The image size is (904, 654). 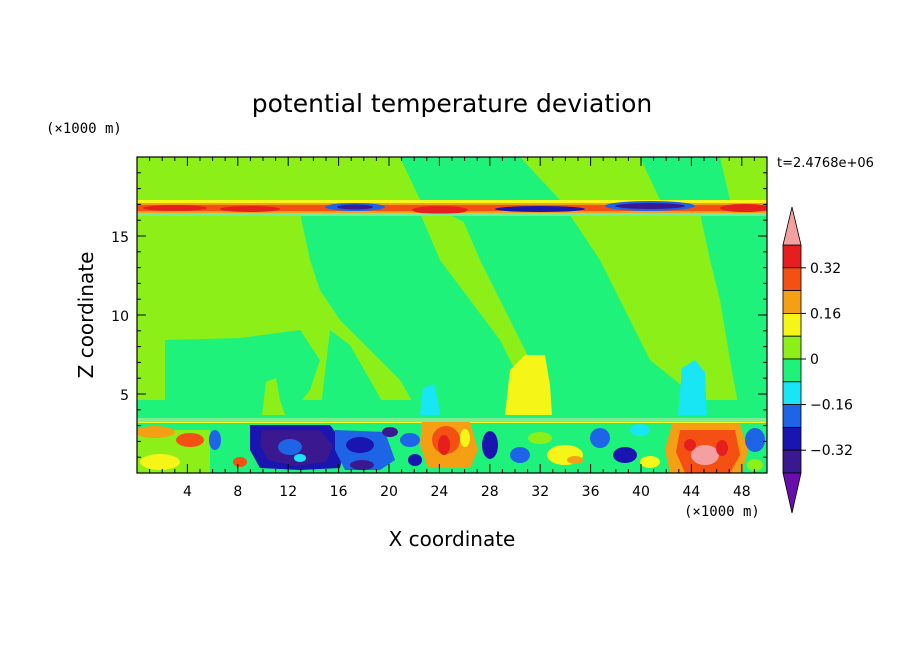 I want to click on x-tick-label: 48, so click(x=742, y=492).